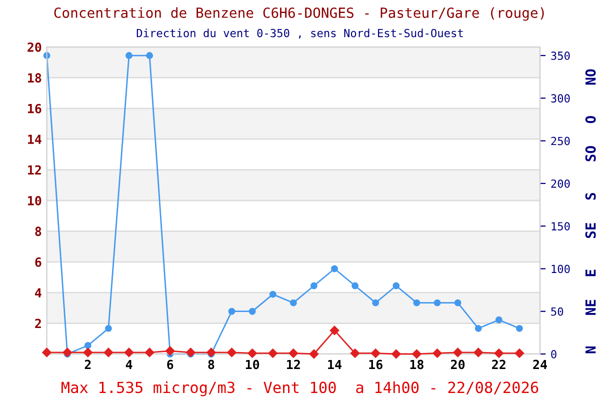 The width and height of the screenshot is (600, 400). I want to click on chart-title: Concentration de Benzene C6H6-DONGES - Pasteur/Gare (rouge), so click(299, 14).